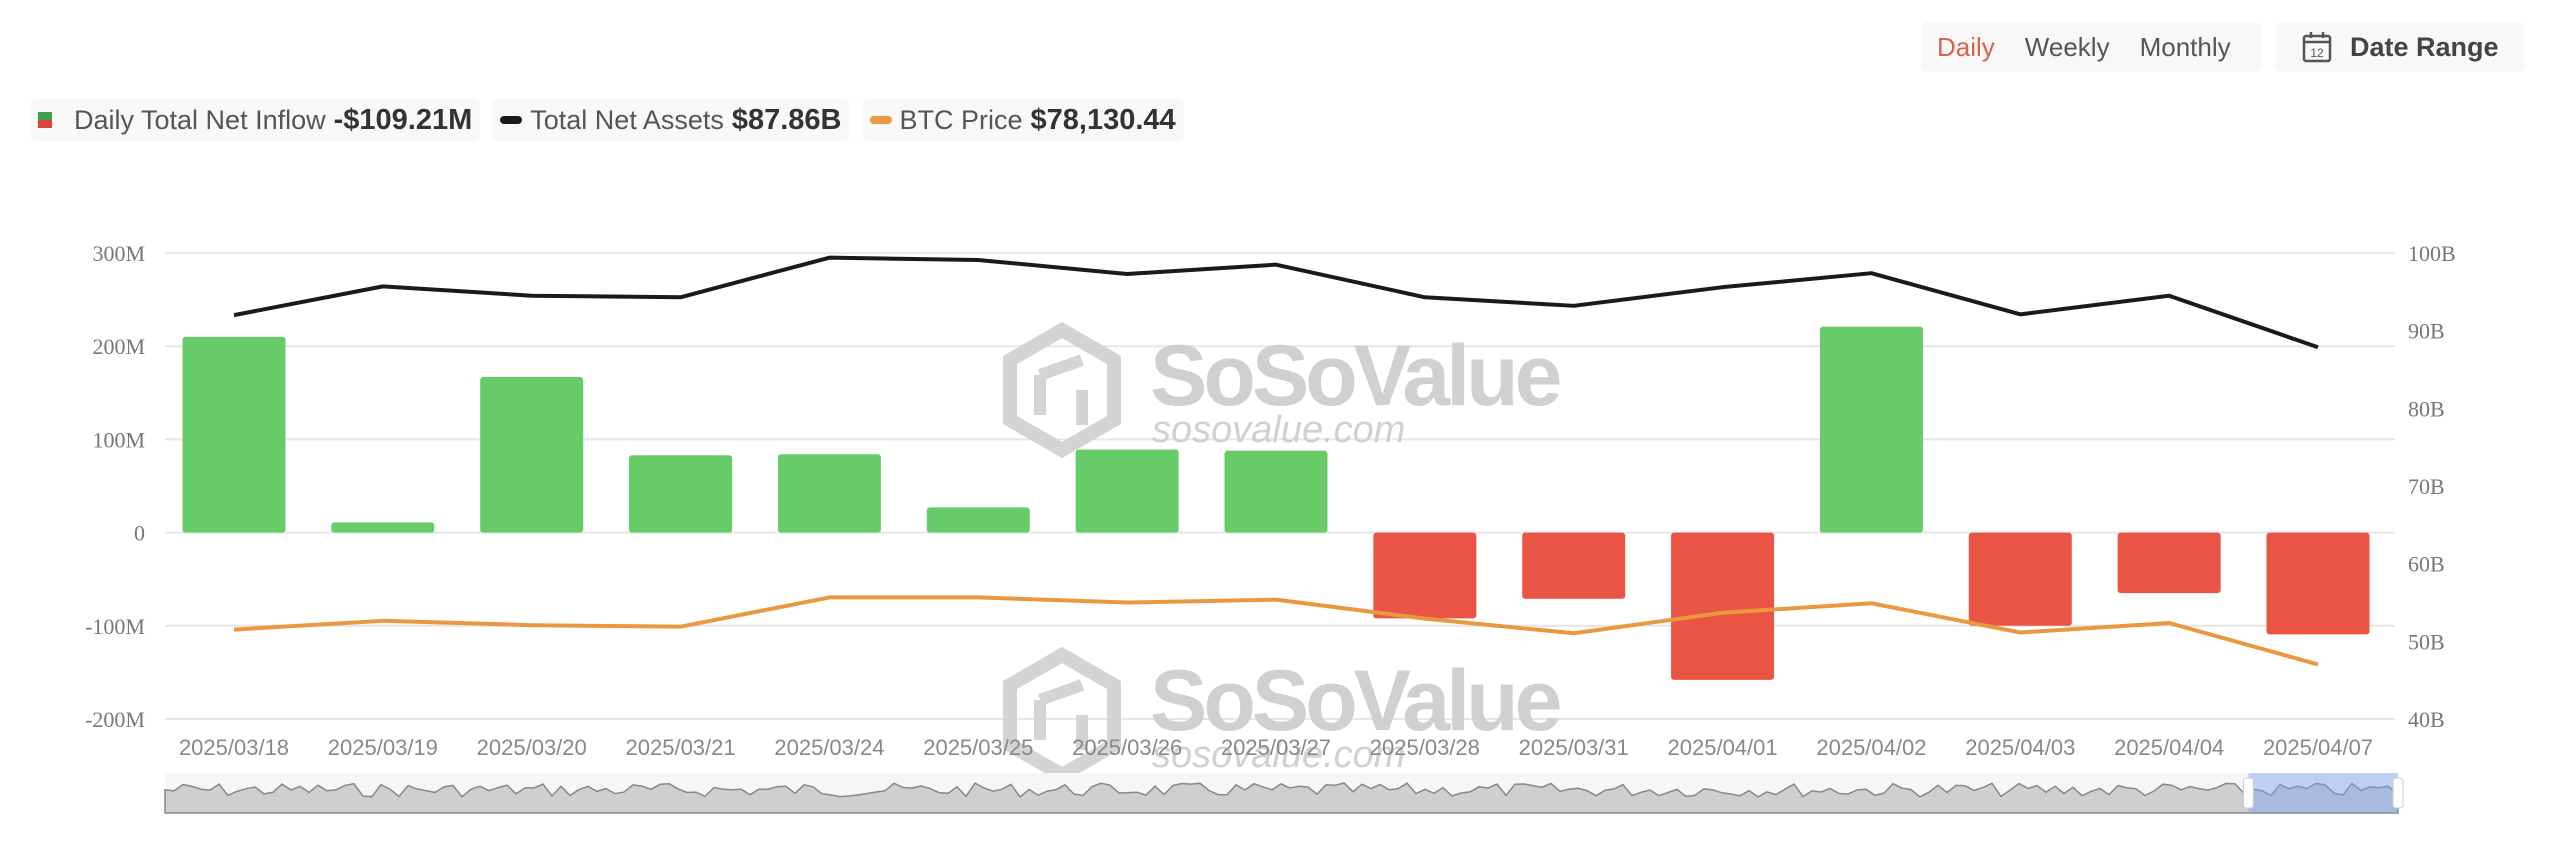 Image resolution: width=2560 pixels, height=858 pixels. What do you see at coordinates (627, 119) in the screenshot?
I see `legend-label: Total Net Assets` at bounding box center [627, 119].